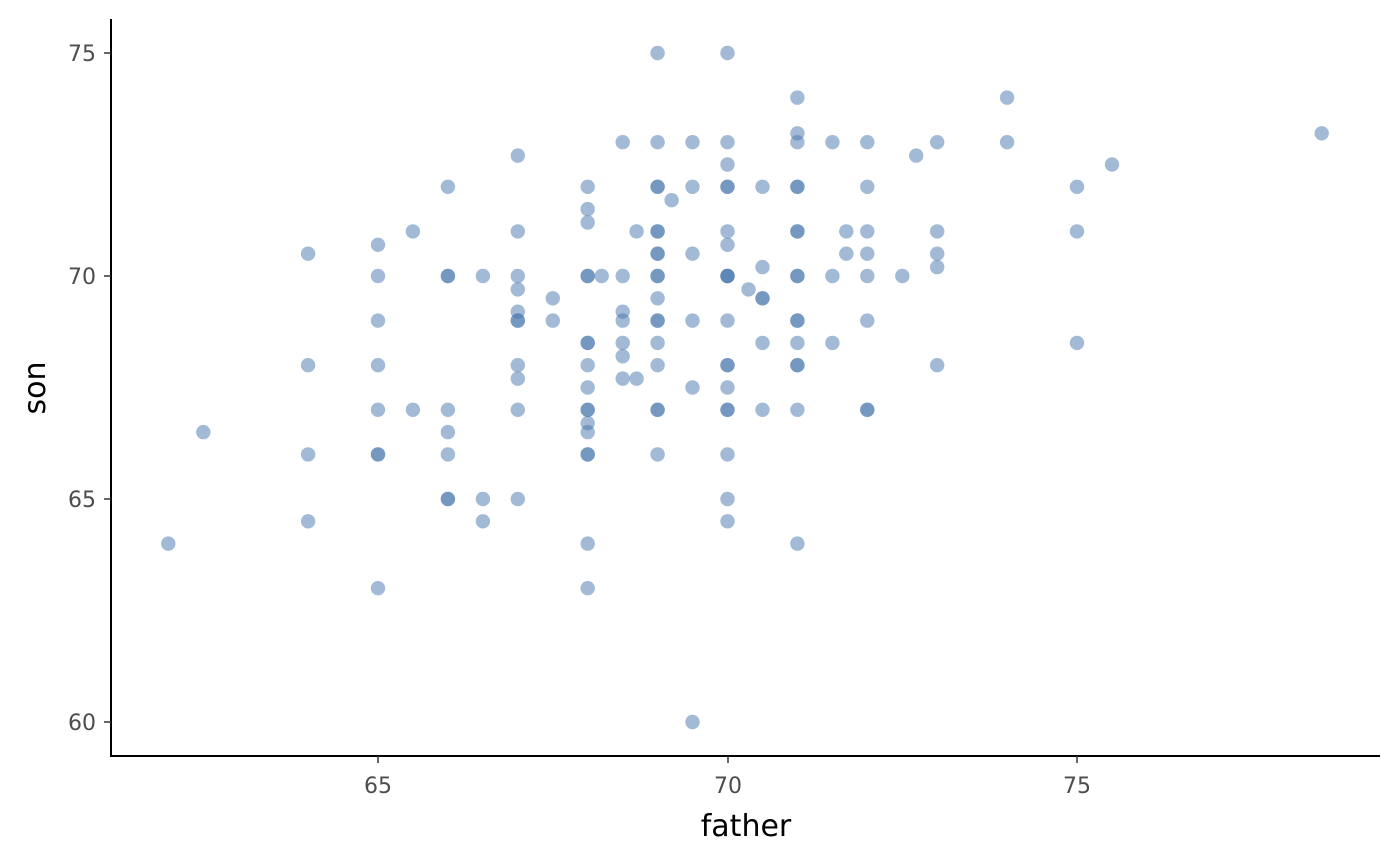 Image resolution: width=1400 pixels, height=865 pixels. What do you see at coordinates (35, 388) in the screenshot?
I see `y-axis-title: son` at bounding box center [35, 388].